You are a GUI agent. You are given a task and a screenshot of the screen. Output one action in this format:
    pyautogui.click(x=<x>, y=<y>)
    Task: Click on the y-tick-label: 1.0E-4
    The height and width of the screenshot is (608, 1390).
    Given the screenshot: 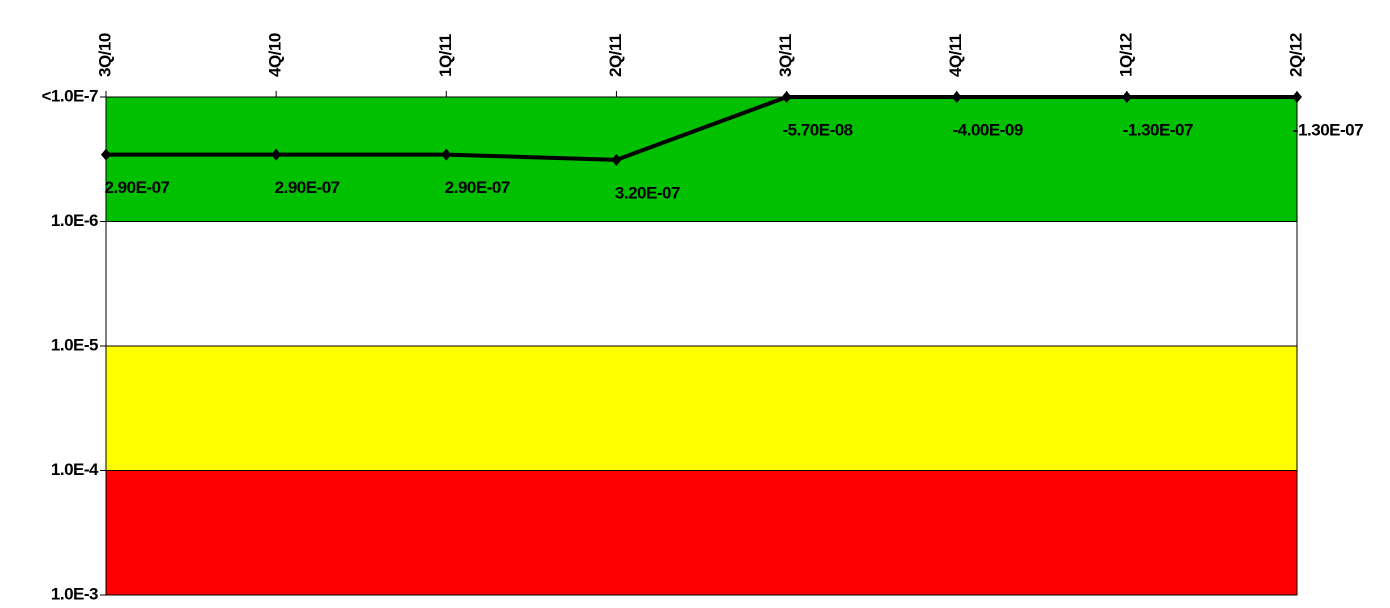 What is the action you would take?
    pyautogui.click(x=75, y=469)
    